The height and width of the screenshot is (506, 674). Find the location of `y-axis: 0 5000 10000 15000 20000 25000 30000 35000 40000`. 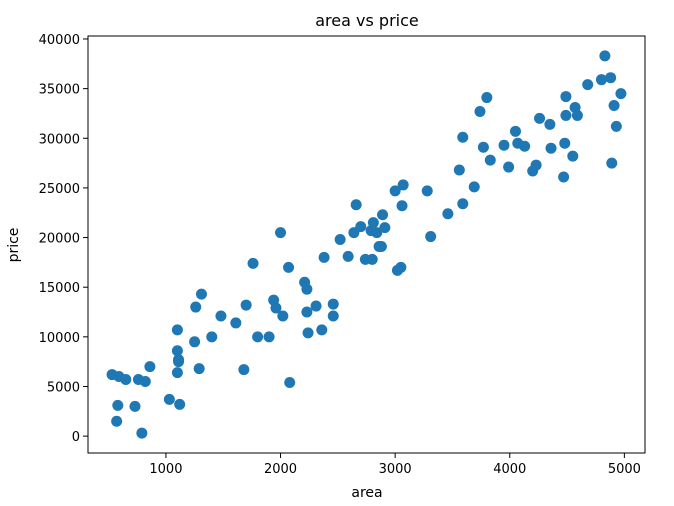

y-axis: 0 5000 10000 15000 20000 25000 30000 35000 40000 is located at coordinates (63, 239).